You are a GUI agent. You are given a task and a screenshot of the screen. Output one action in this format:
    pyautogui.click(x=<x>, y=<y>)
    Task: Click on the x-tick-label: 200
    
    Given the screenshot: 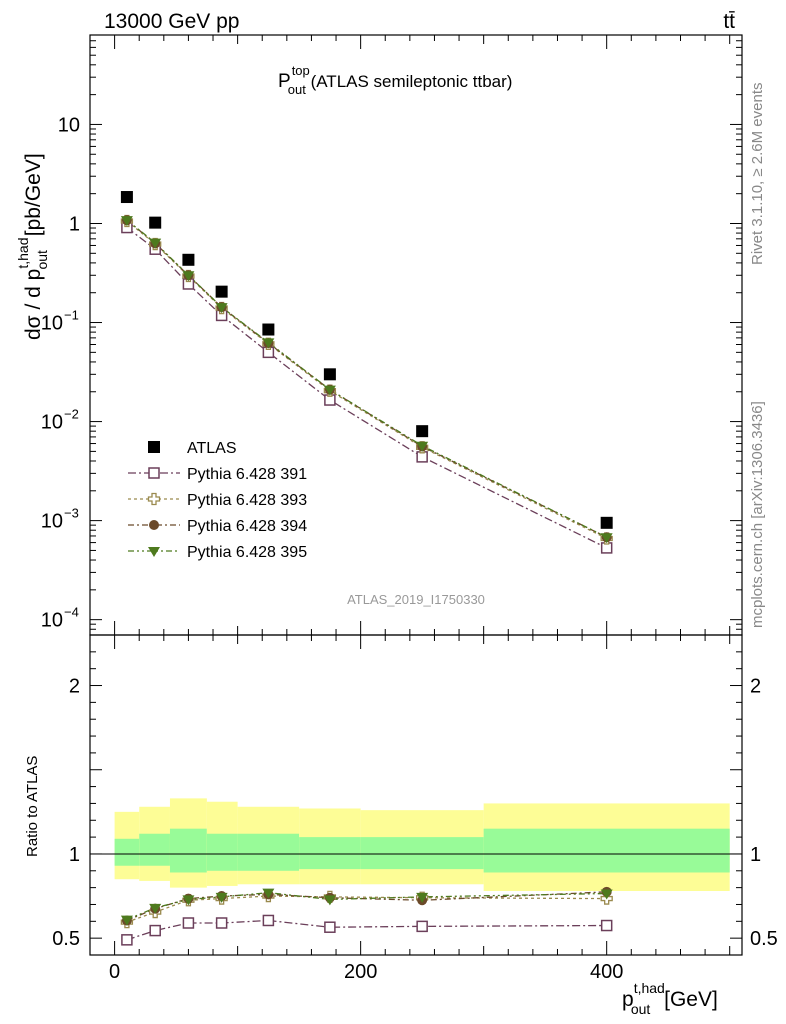 What is the action you would take?
    pyautogui.click(x=360, y=972)
    